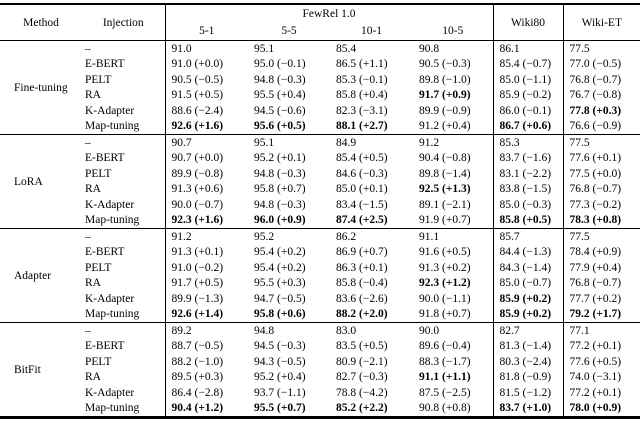 The image size is (640, 427). Describe the element at coordinates (362, 79) in the screenshot. I see `score-cell: 85.3 (−0.1)` at that location.